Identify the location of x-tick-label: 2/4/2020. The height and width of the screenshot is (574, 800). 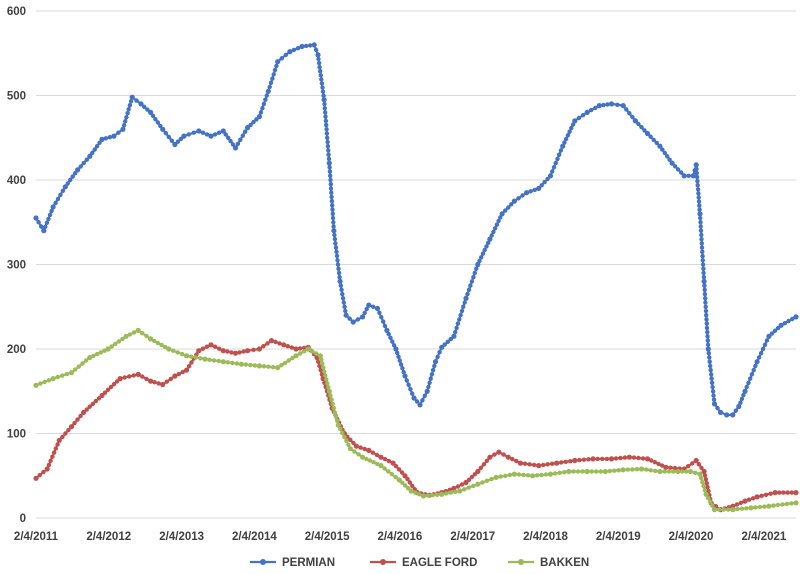
(691, 537).